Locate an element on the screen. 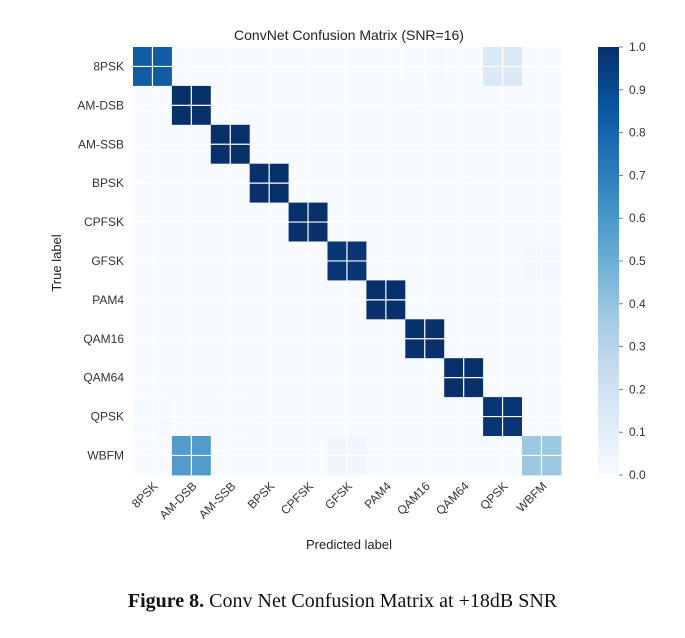 The image size is (685, 638). y-tick-label: WBFM is located at coordinates (105, 455).